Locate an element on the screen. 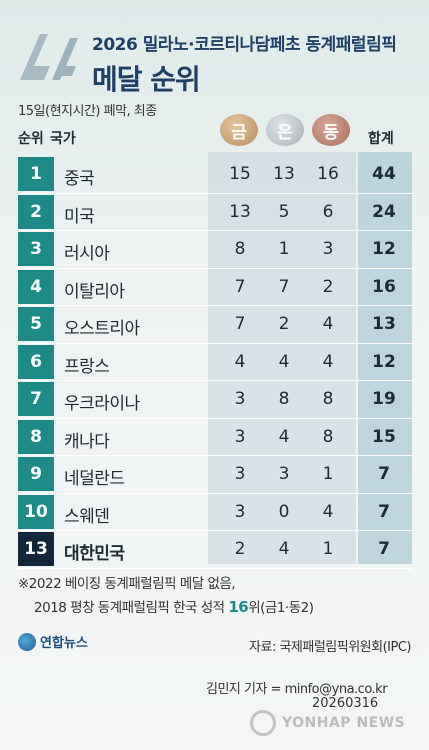  country-cell: 이탈리아 is located at coordinates (94, 291).